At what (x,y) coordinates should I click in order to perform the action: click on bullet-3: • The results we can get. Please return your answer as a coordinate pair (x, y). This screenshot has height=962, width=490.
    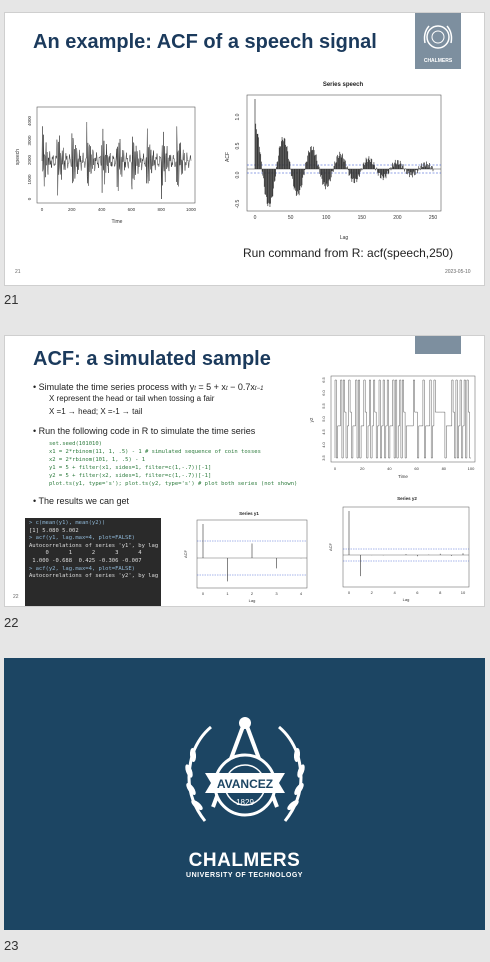
    Looking at the image, I should click on (81, 501).